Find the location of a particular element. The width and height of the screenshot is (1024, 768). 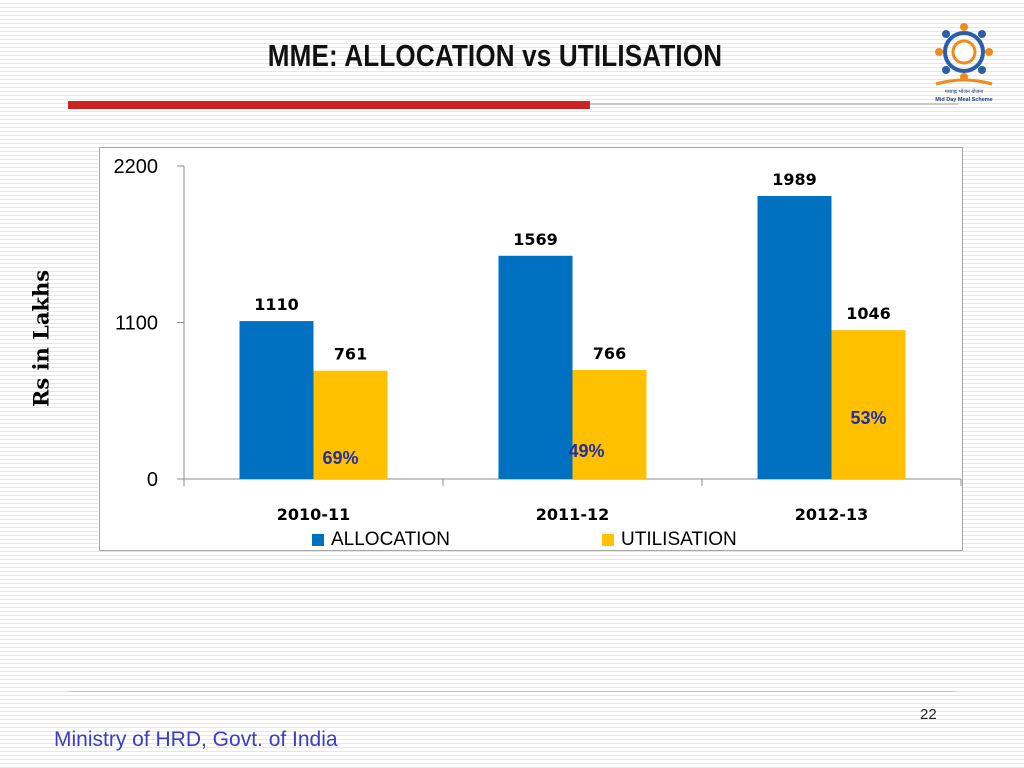

data-label: 1110 is located at coordinates (276, 304).